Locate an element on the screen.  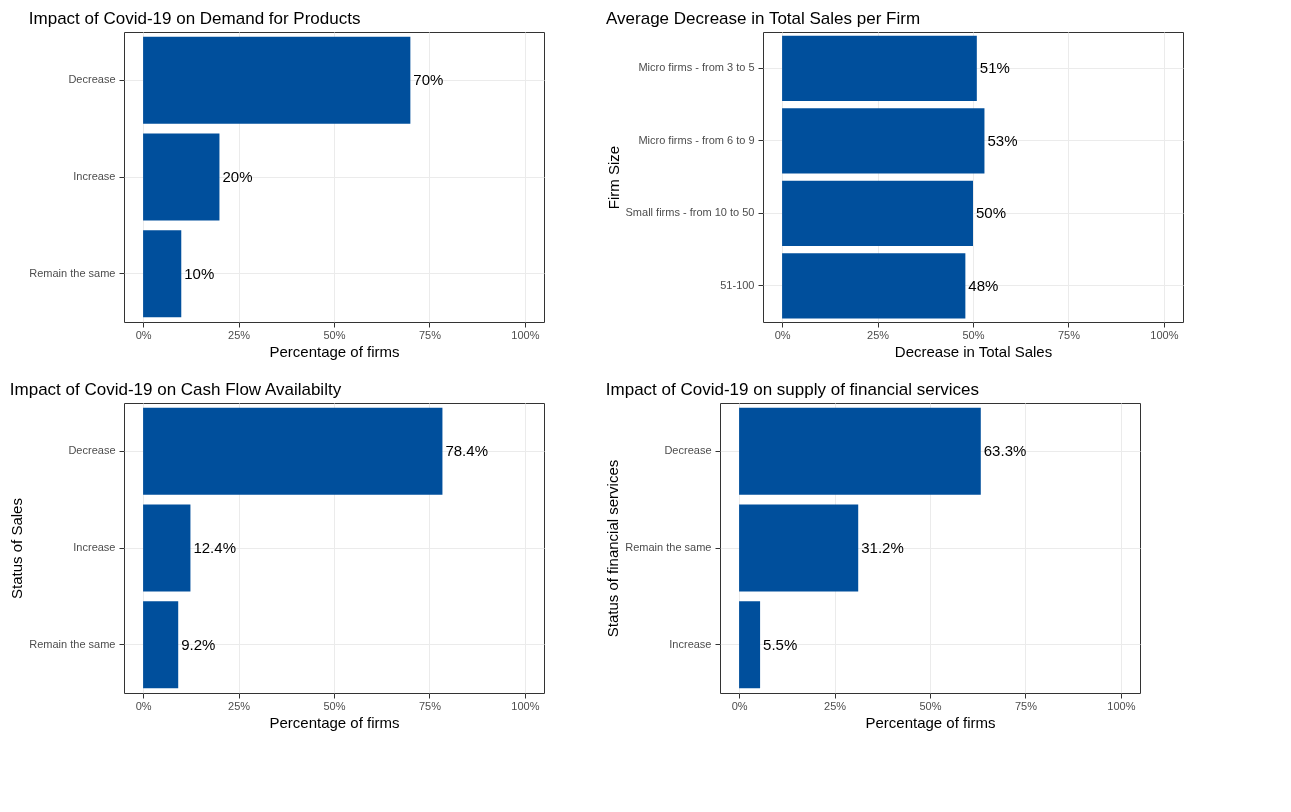
data-label: 70% is located at coordinates (428, 80).